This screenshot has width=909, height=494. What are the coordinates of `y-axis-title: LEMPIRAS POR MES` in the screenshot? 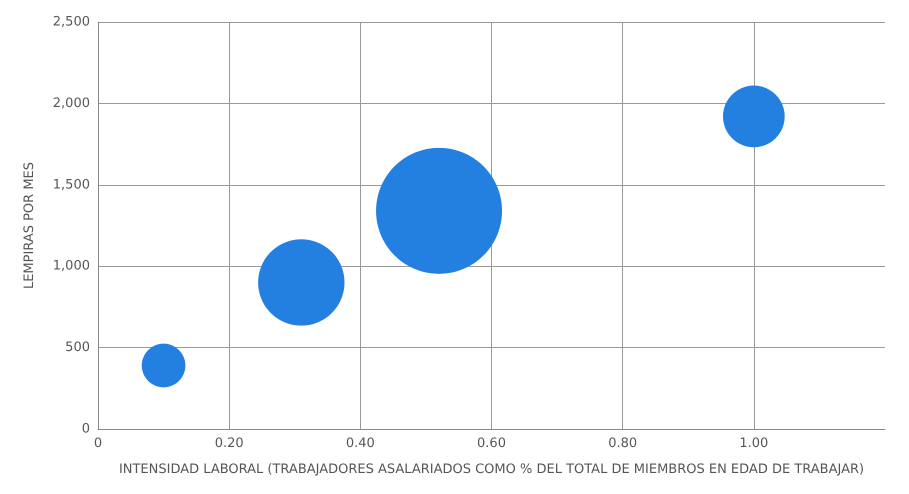 It's located at (29, 226).